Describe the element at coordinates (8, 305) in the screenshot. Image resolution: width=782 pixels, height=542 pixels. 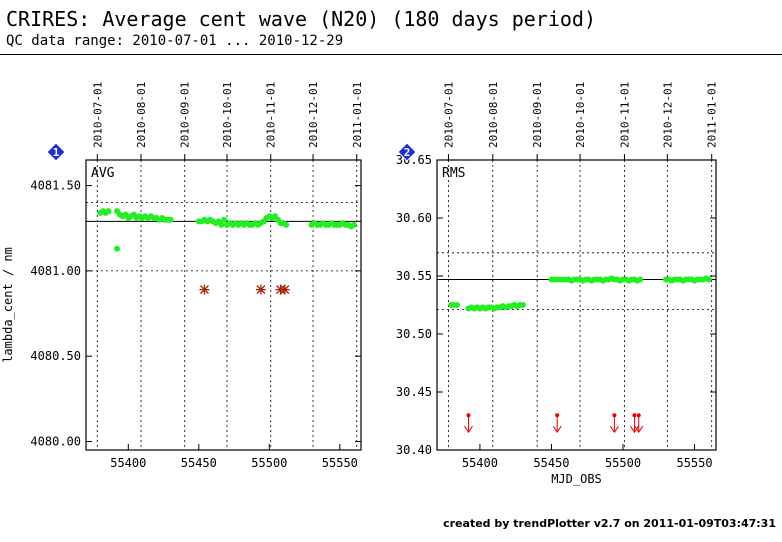
I see `y-axis-label: lambda_cent / nm` at that location.